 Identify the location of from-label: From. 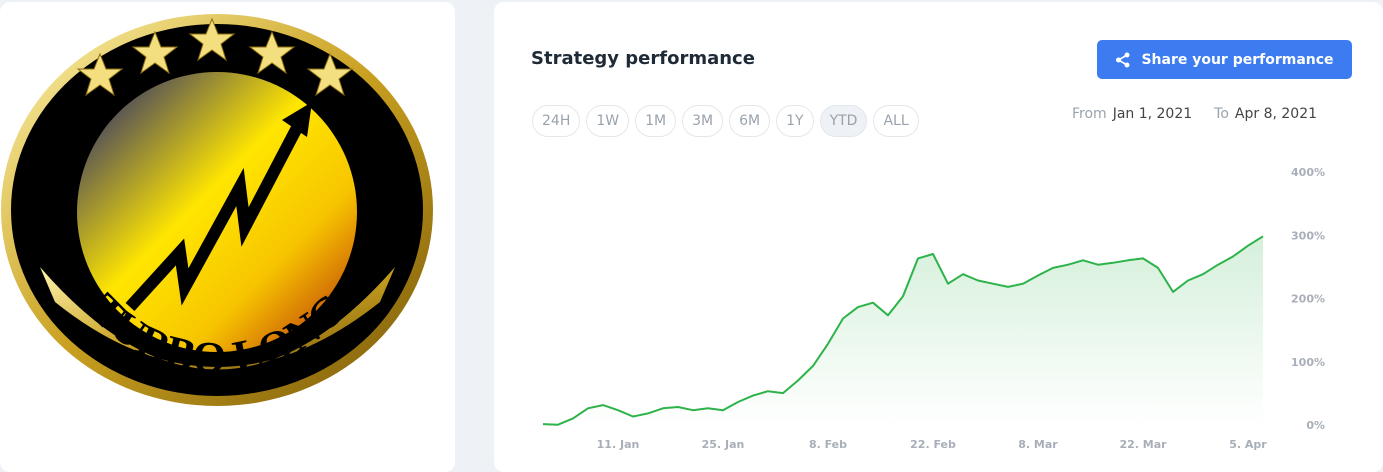
(1089, 114).